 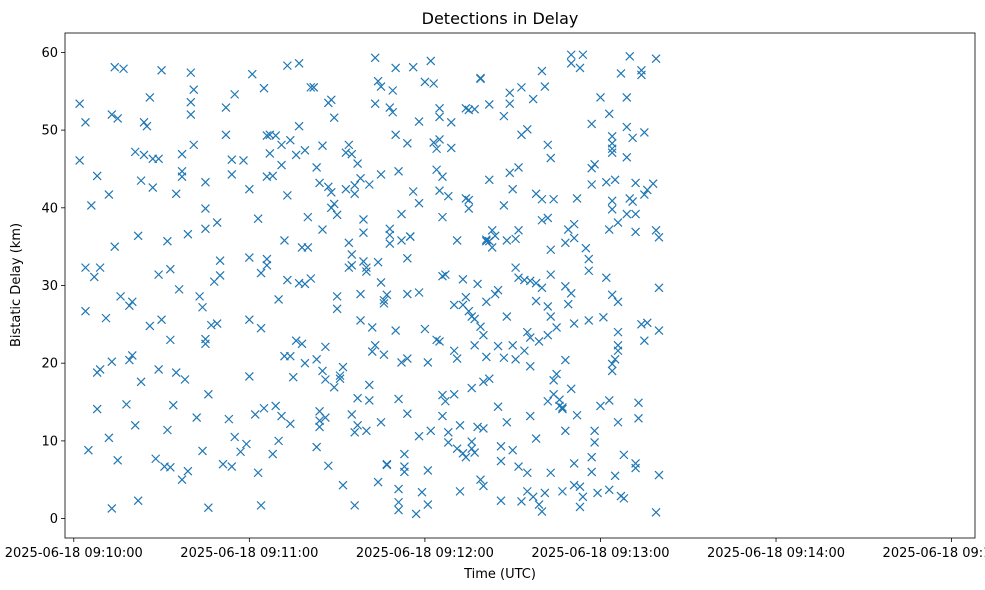 I want to click on x-tick-label: 2025-06-18 09:14:00, so click(x=776, y=553).